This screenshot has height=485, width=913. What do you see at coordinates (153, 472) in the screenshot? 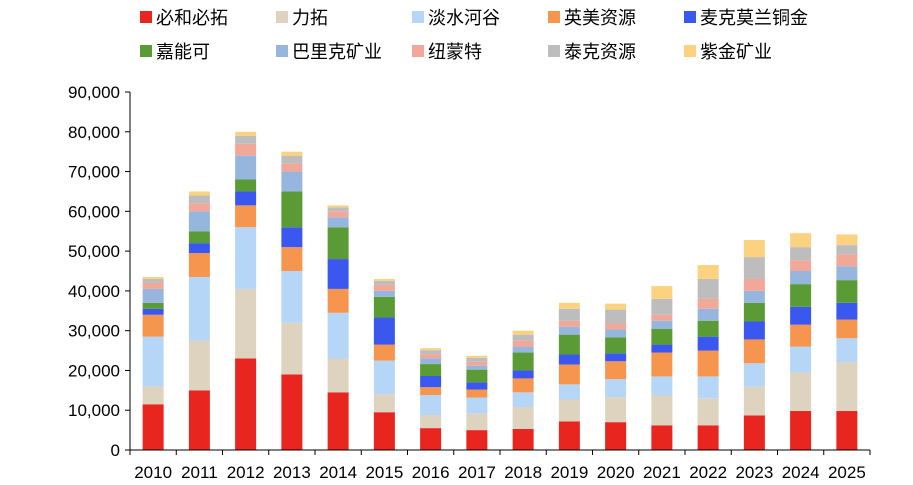
I see `x-tick-label: 2010` at bounding box center [153, 472].